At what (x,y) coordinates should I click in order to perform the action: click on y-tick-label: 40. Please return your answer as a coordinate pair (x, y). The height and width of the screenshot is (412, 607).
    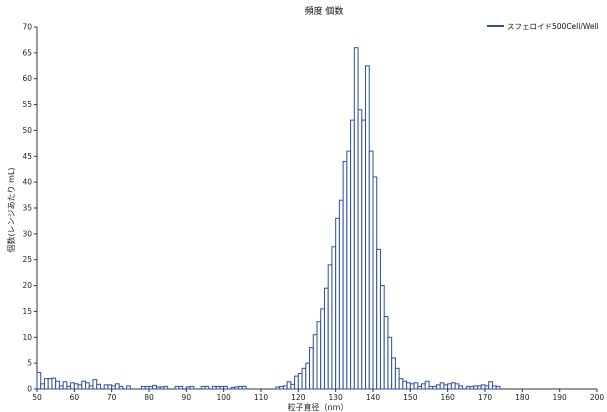
    Looking at the image, I should click on (27, 182).